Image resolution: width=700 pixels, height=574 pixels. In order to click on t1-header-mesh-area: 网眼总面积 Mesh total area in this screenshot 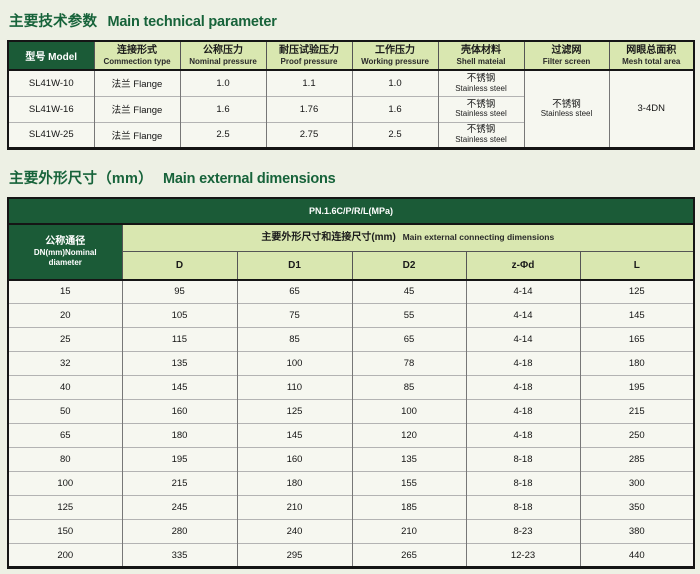, I will do `click(651, 56)`.